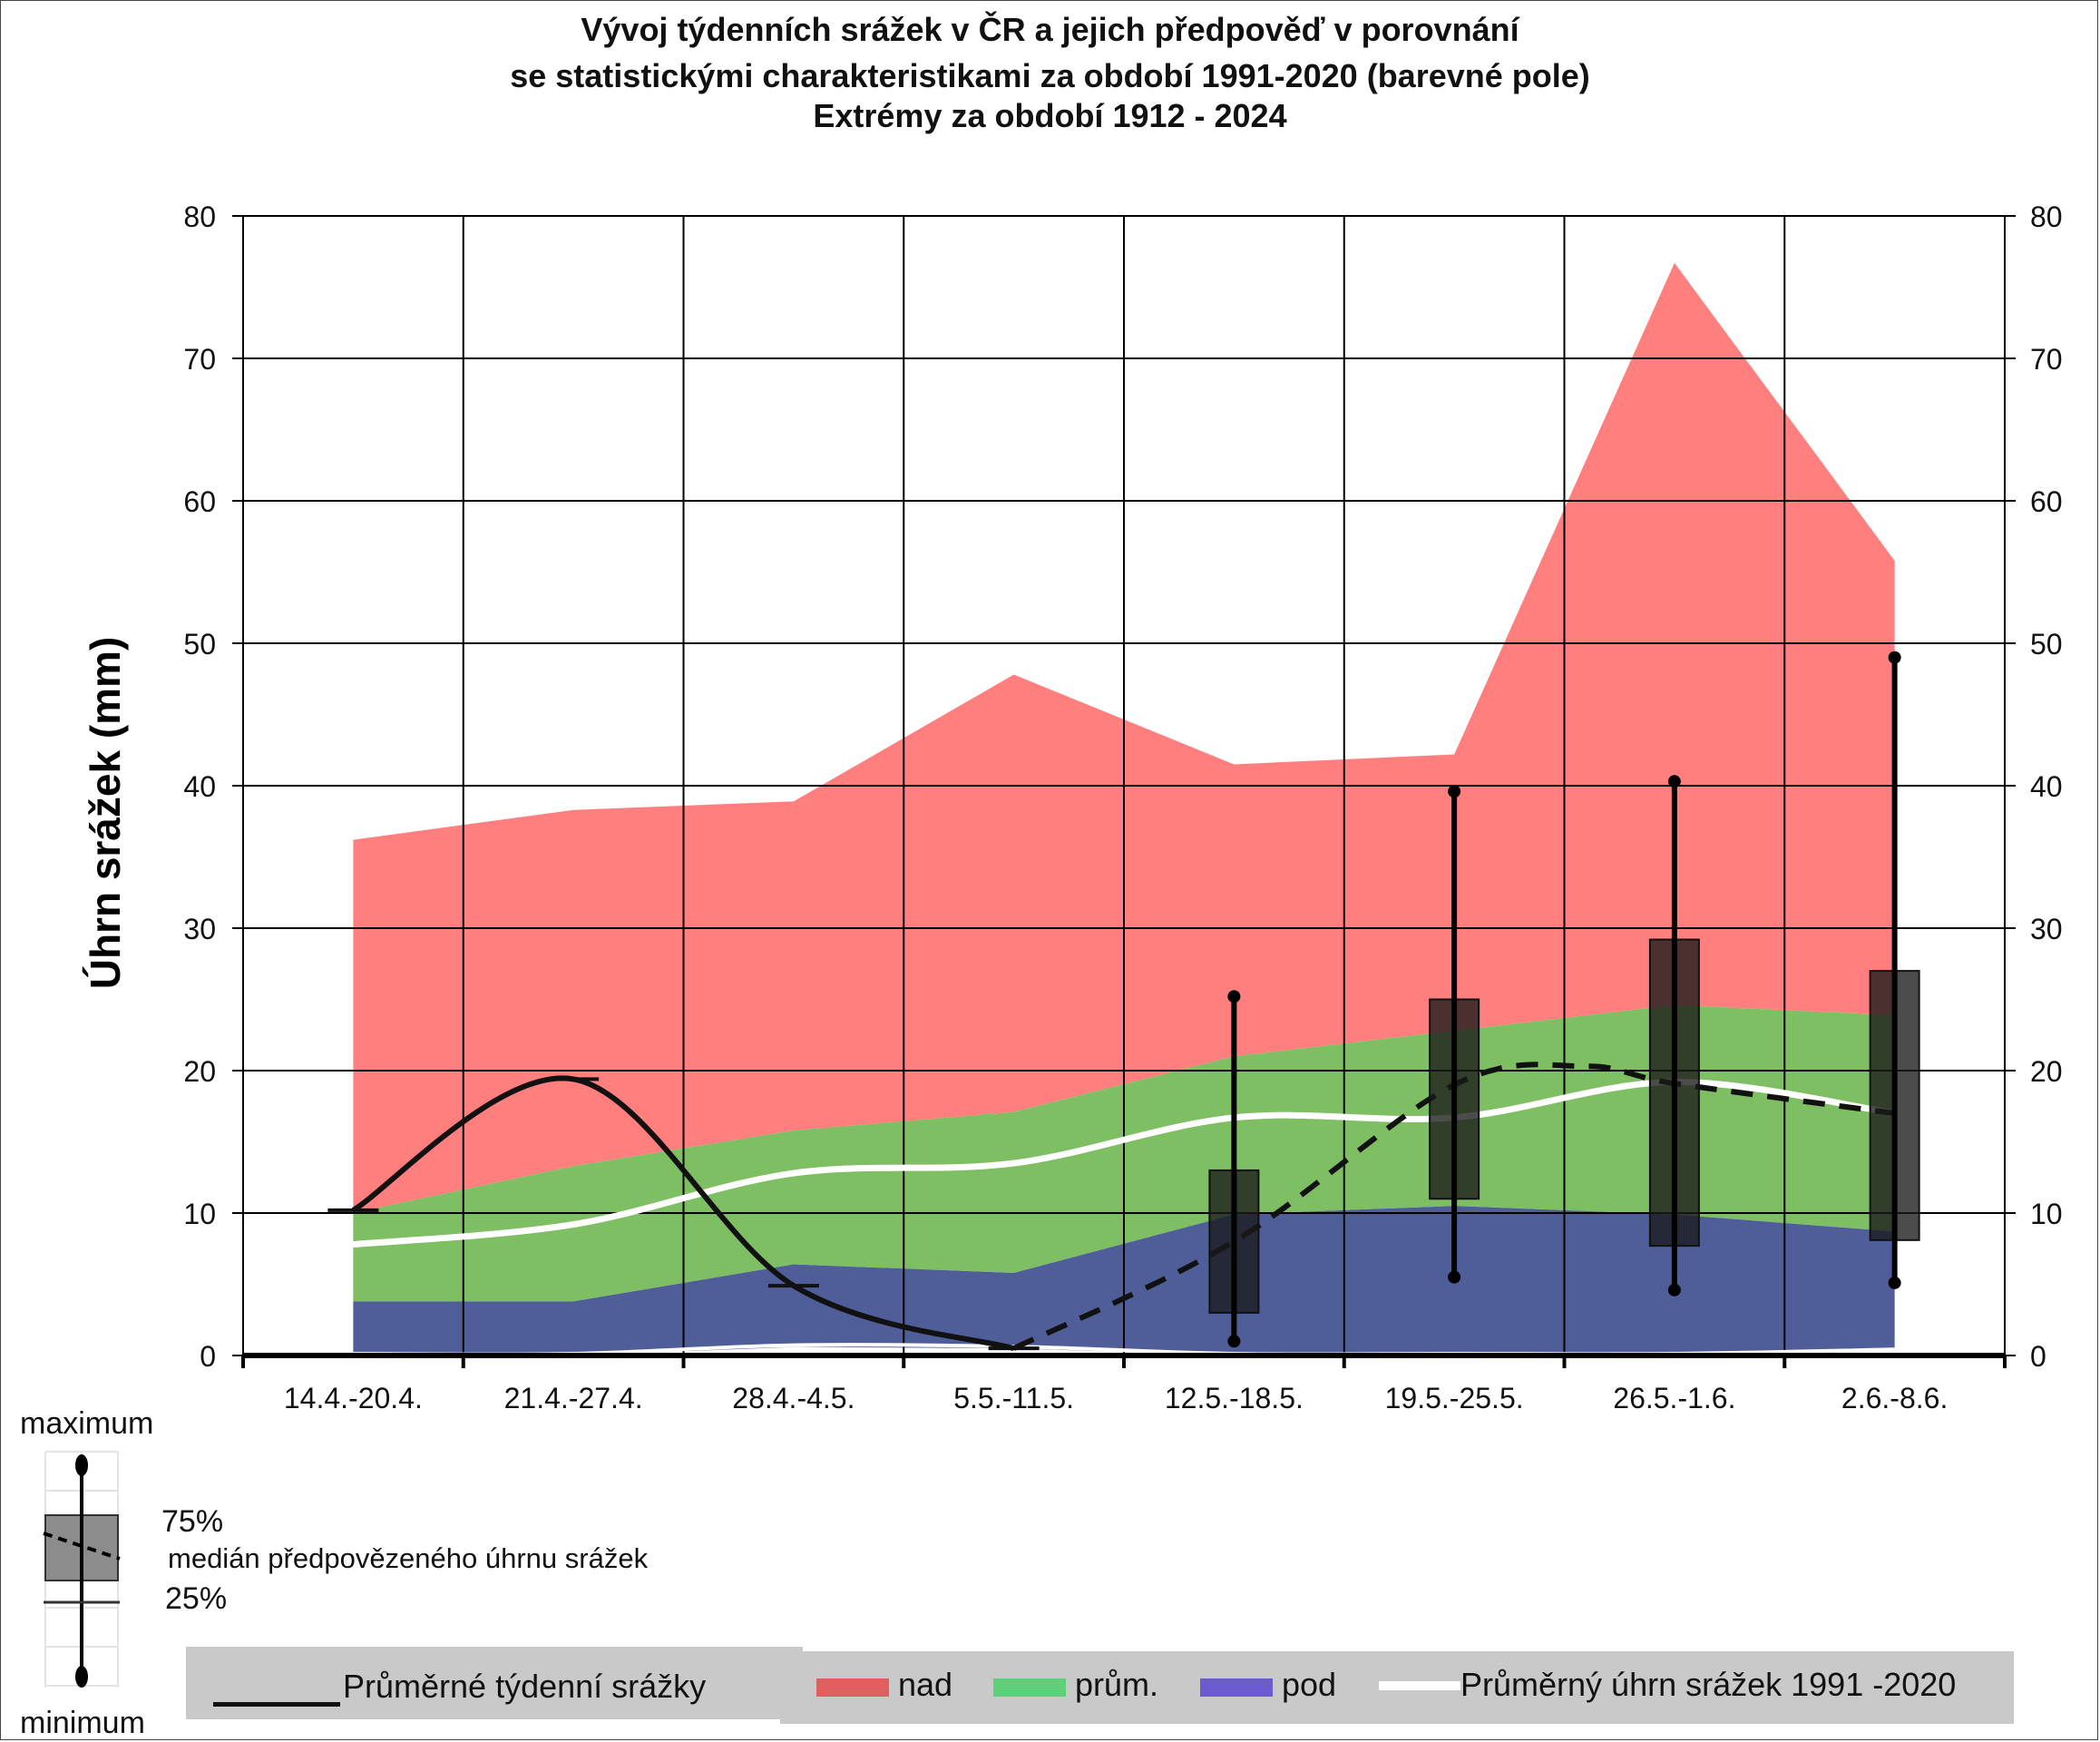 The image size is (2100, 1742). I want to click on ytick-label-left-6: 60, so click(199, 501).